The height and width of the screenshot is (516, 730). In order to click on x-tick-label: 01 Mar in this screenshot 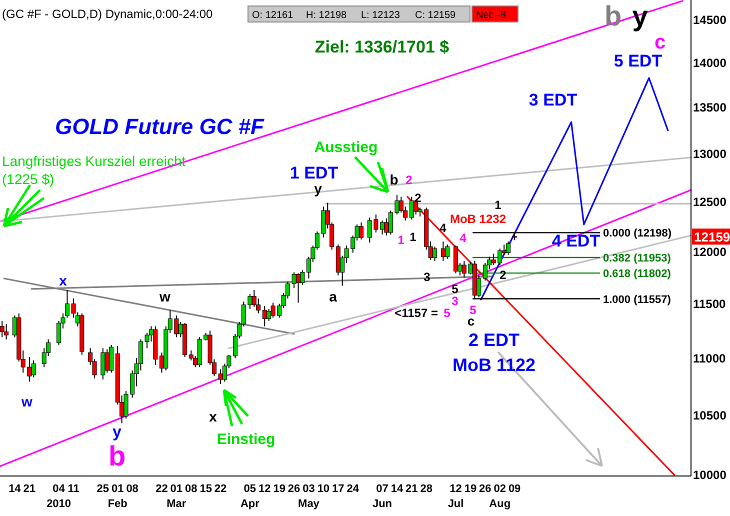, I will do `click(176, 496)`.